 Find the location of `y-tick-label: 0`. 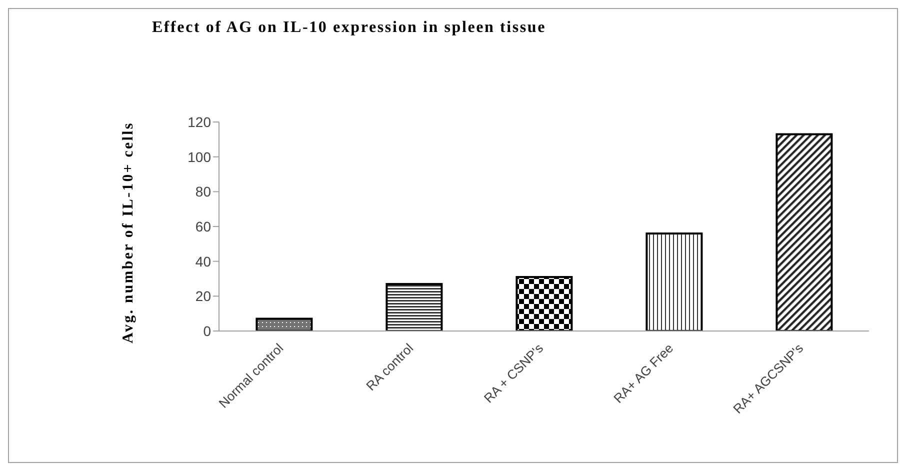

y-tick-label: 0 is located at coordinates (207, 330).